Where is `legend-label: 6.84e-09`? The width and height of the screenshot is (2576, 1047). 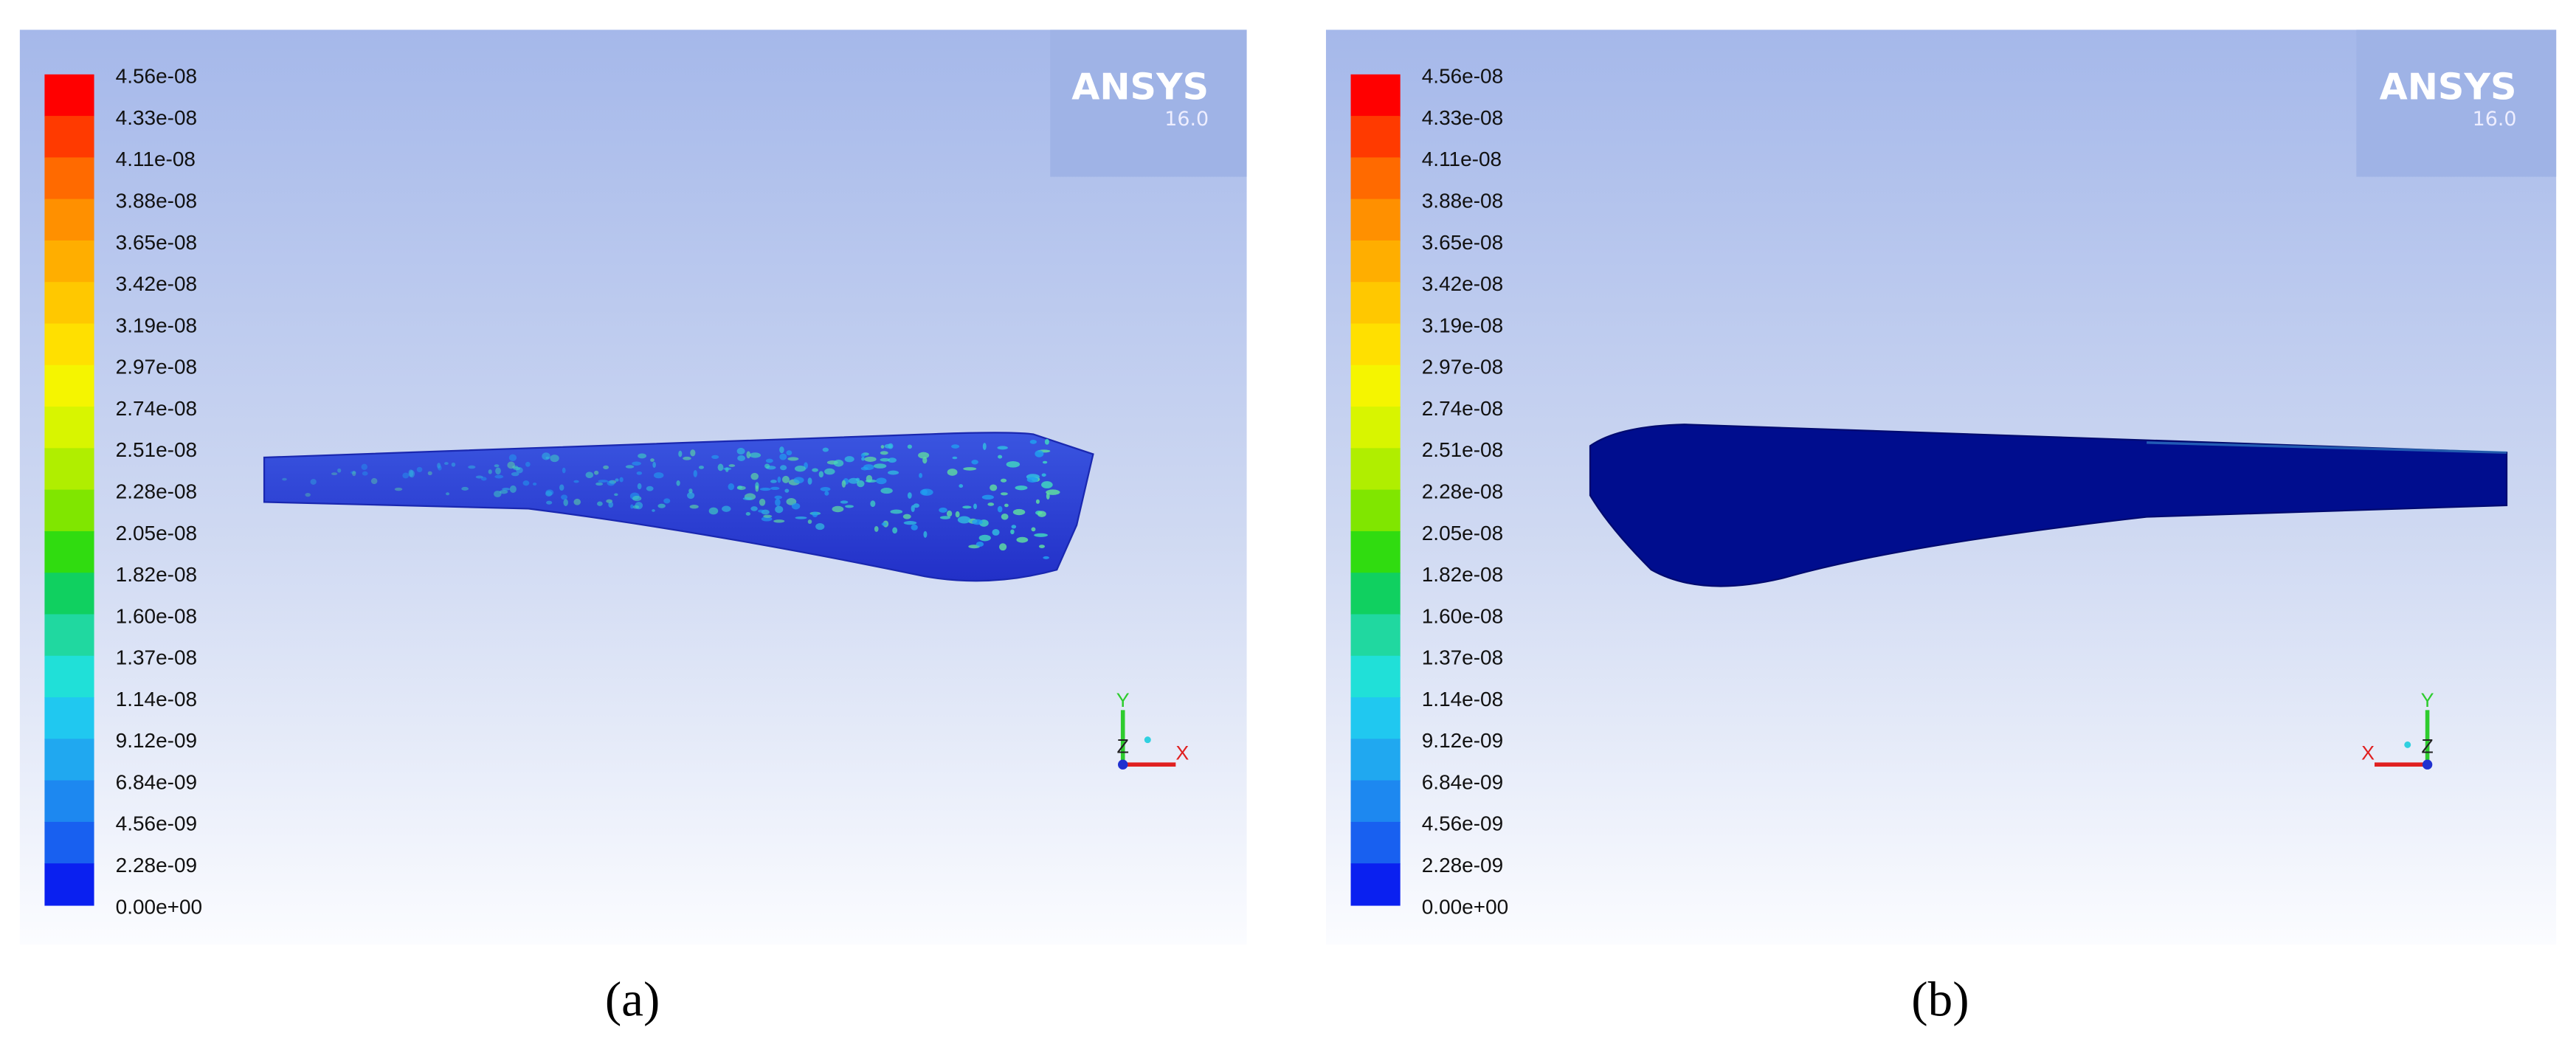 legend-label: 6.84e-09 is located at coordinates (156, 782).